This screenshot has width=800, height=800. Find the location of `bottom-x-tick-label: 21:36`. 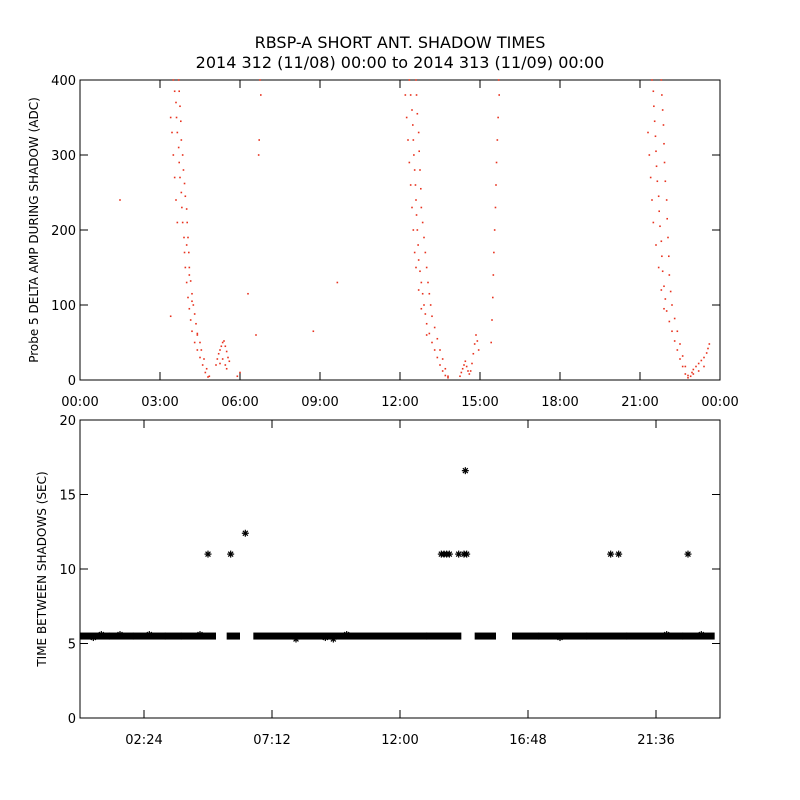

bottom-x-tick-label: 21:36 is located at coordinates (655, 740).